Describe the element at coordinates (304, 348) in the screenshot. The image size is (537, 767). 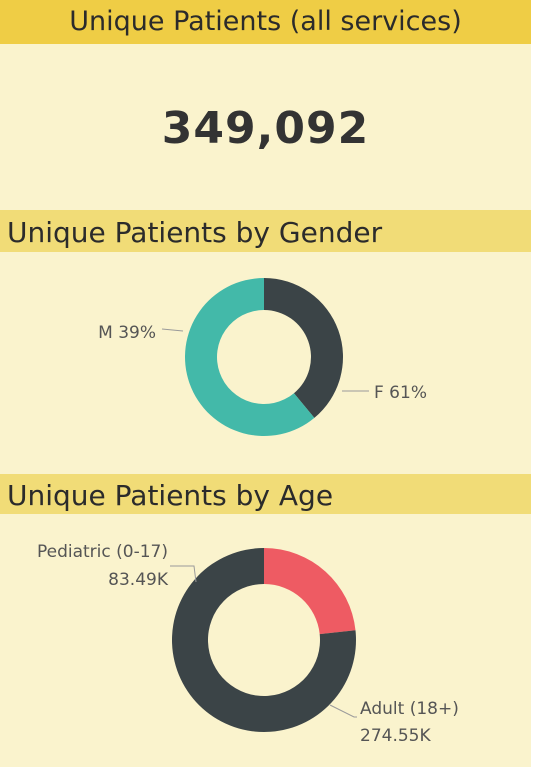
I see `gender-slice-m` at that location.